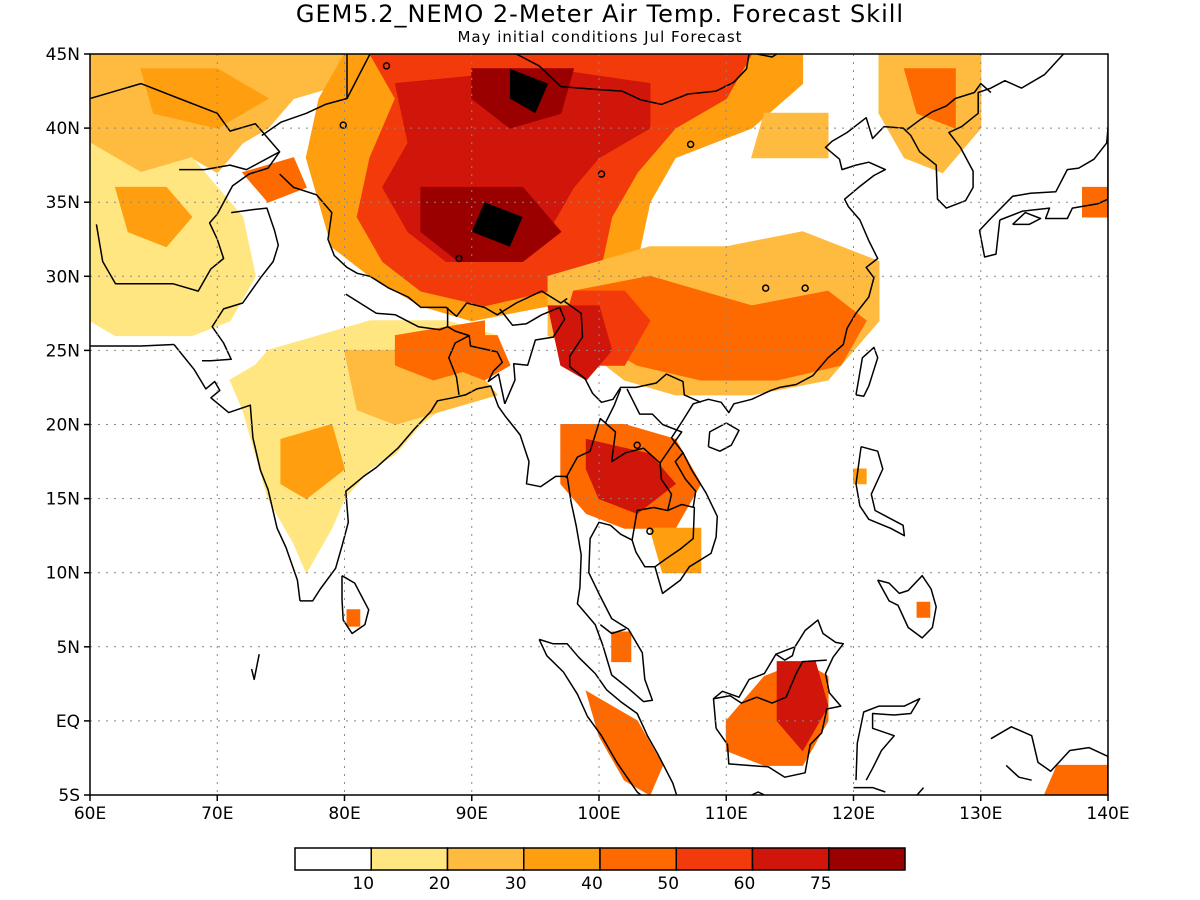  Describe the element at coordinates (63, 426) in the screenshot. I see `y-tick-label: 20N` at that location.